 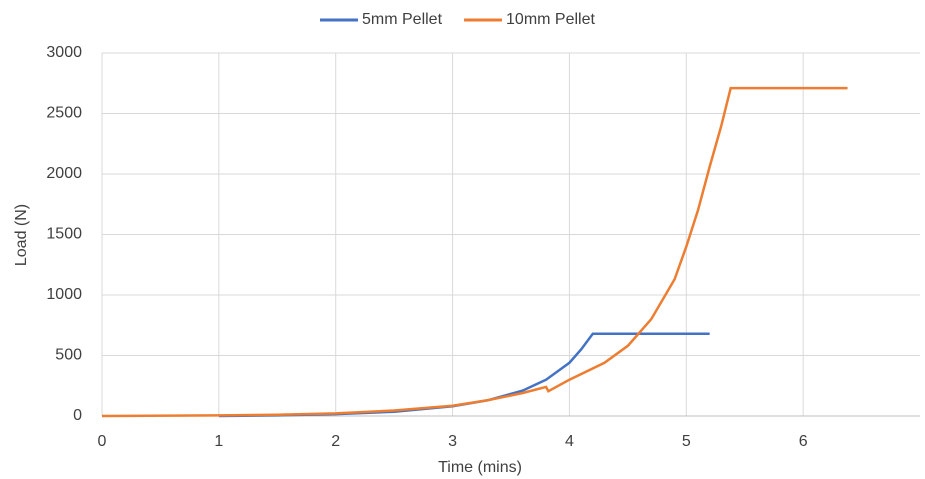 What do you see at coordinates (686, 441) in the screenshot?
I see `x-tick-label: 5` at bounding box center [686, 441].